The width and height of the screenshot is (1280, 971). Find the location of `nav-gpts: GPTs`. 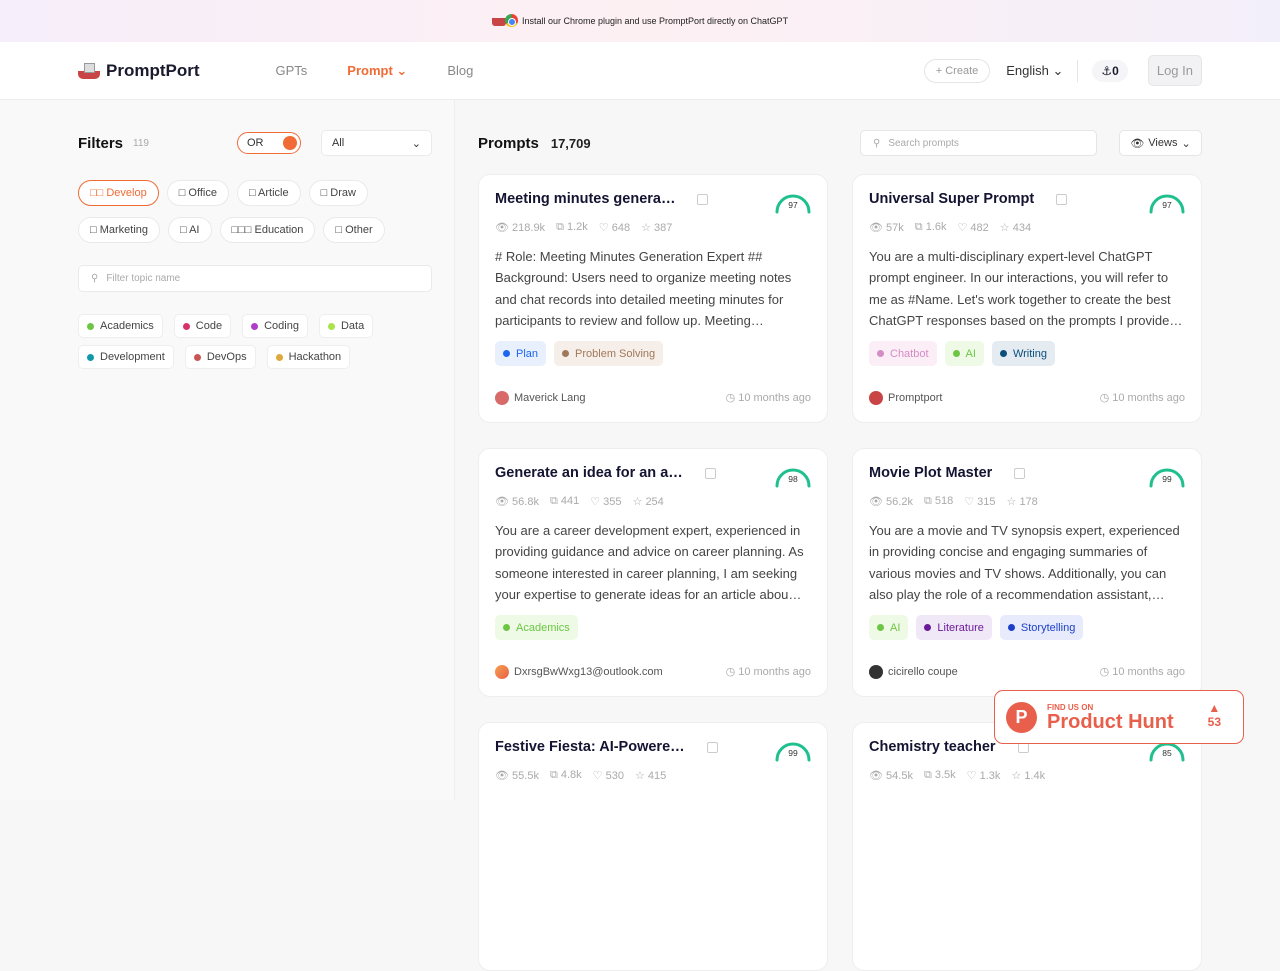

nav-gpts: GPTs is located at coordinates (291, 70).